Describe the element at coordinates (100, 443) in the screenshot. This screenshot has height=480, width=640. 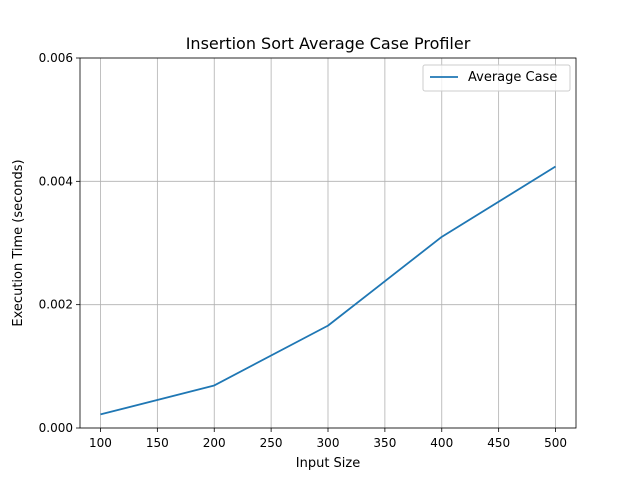
I see `x-tick-label: 100` at that location.